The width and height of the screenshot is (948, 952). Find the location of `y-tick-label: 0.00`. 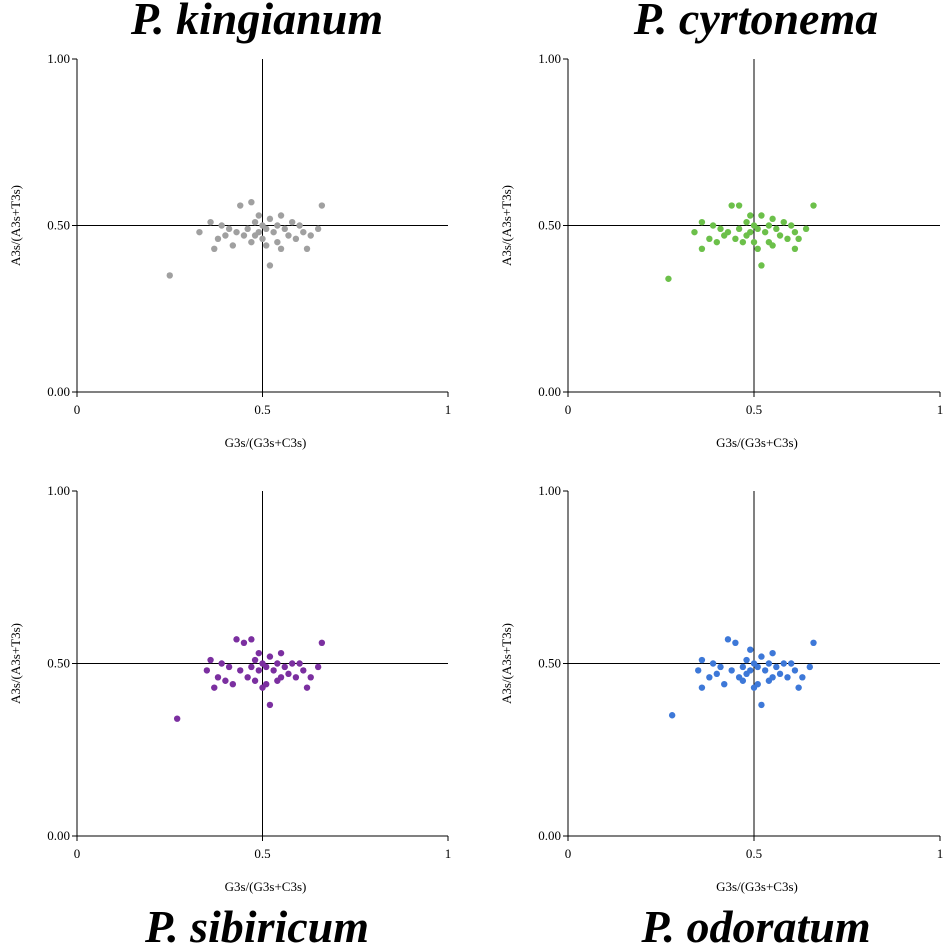

y-tick-label: 0.00 is located at coordinates (549, 391).